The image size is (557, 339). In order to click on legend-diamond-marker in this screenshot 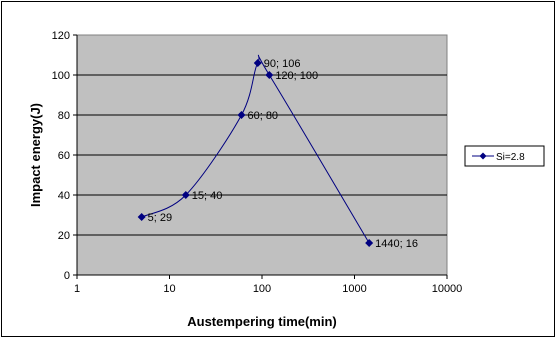, I will do `click(483, 156)`.